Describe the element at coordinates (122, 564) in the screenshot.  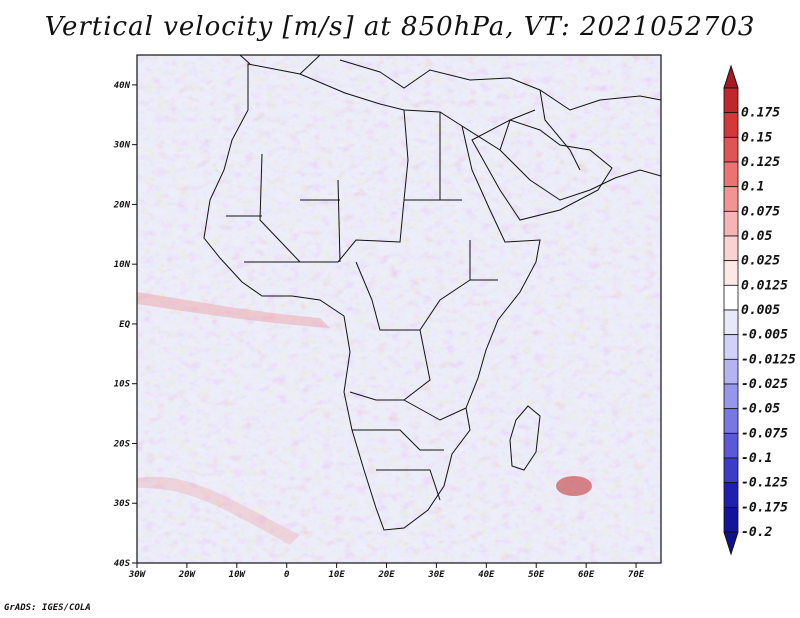
I see `lat-tick-label: 40S` at that location.